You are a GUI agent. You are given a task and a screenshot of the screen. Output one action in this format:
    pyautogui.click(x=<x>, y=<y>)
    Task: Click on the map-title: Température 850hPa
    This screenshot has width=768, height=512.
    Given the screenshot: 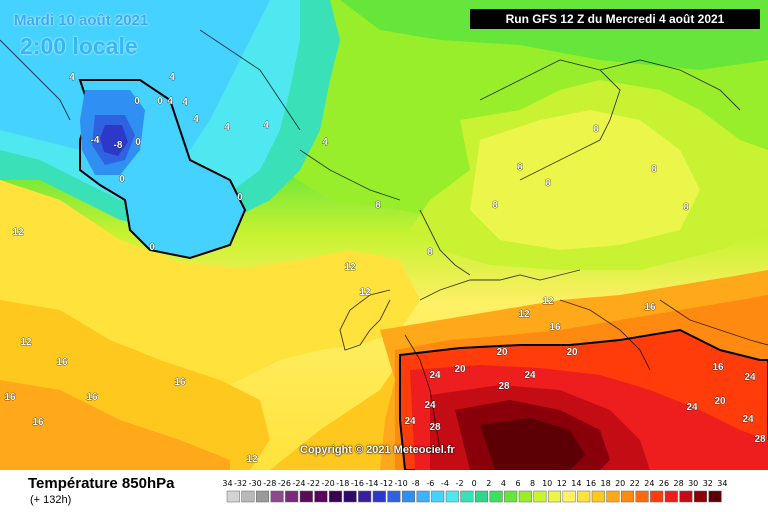 What is the action you would take?
    pyautogui.click(x=101, y=483)
    